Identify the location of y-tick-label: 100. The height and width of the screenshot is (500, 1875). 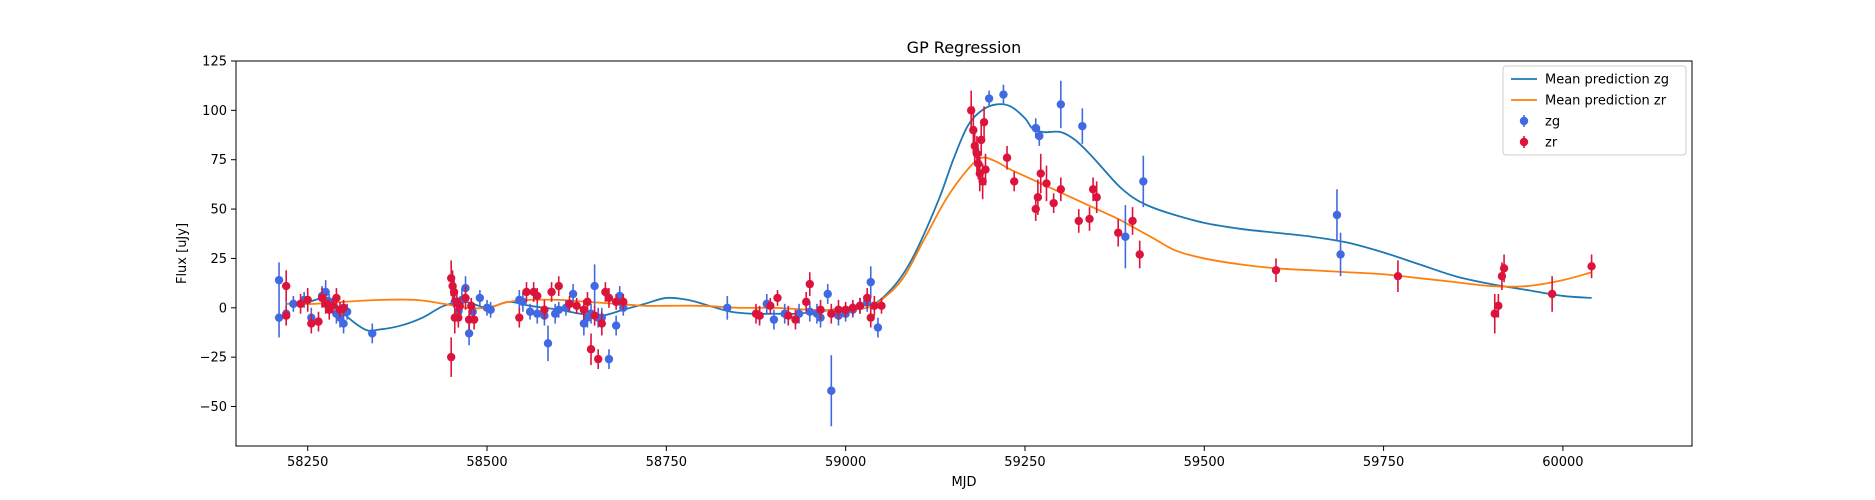
(214, 111).